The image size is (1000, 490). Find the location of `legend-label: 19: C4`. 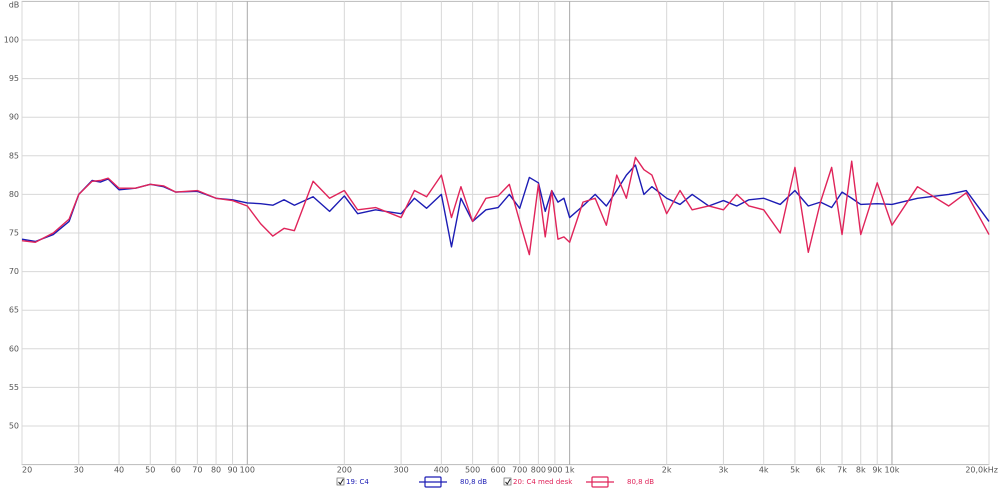

legend-label: 19: C4 is located at coordinates (357, 482).